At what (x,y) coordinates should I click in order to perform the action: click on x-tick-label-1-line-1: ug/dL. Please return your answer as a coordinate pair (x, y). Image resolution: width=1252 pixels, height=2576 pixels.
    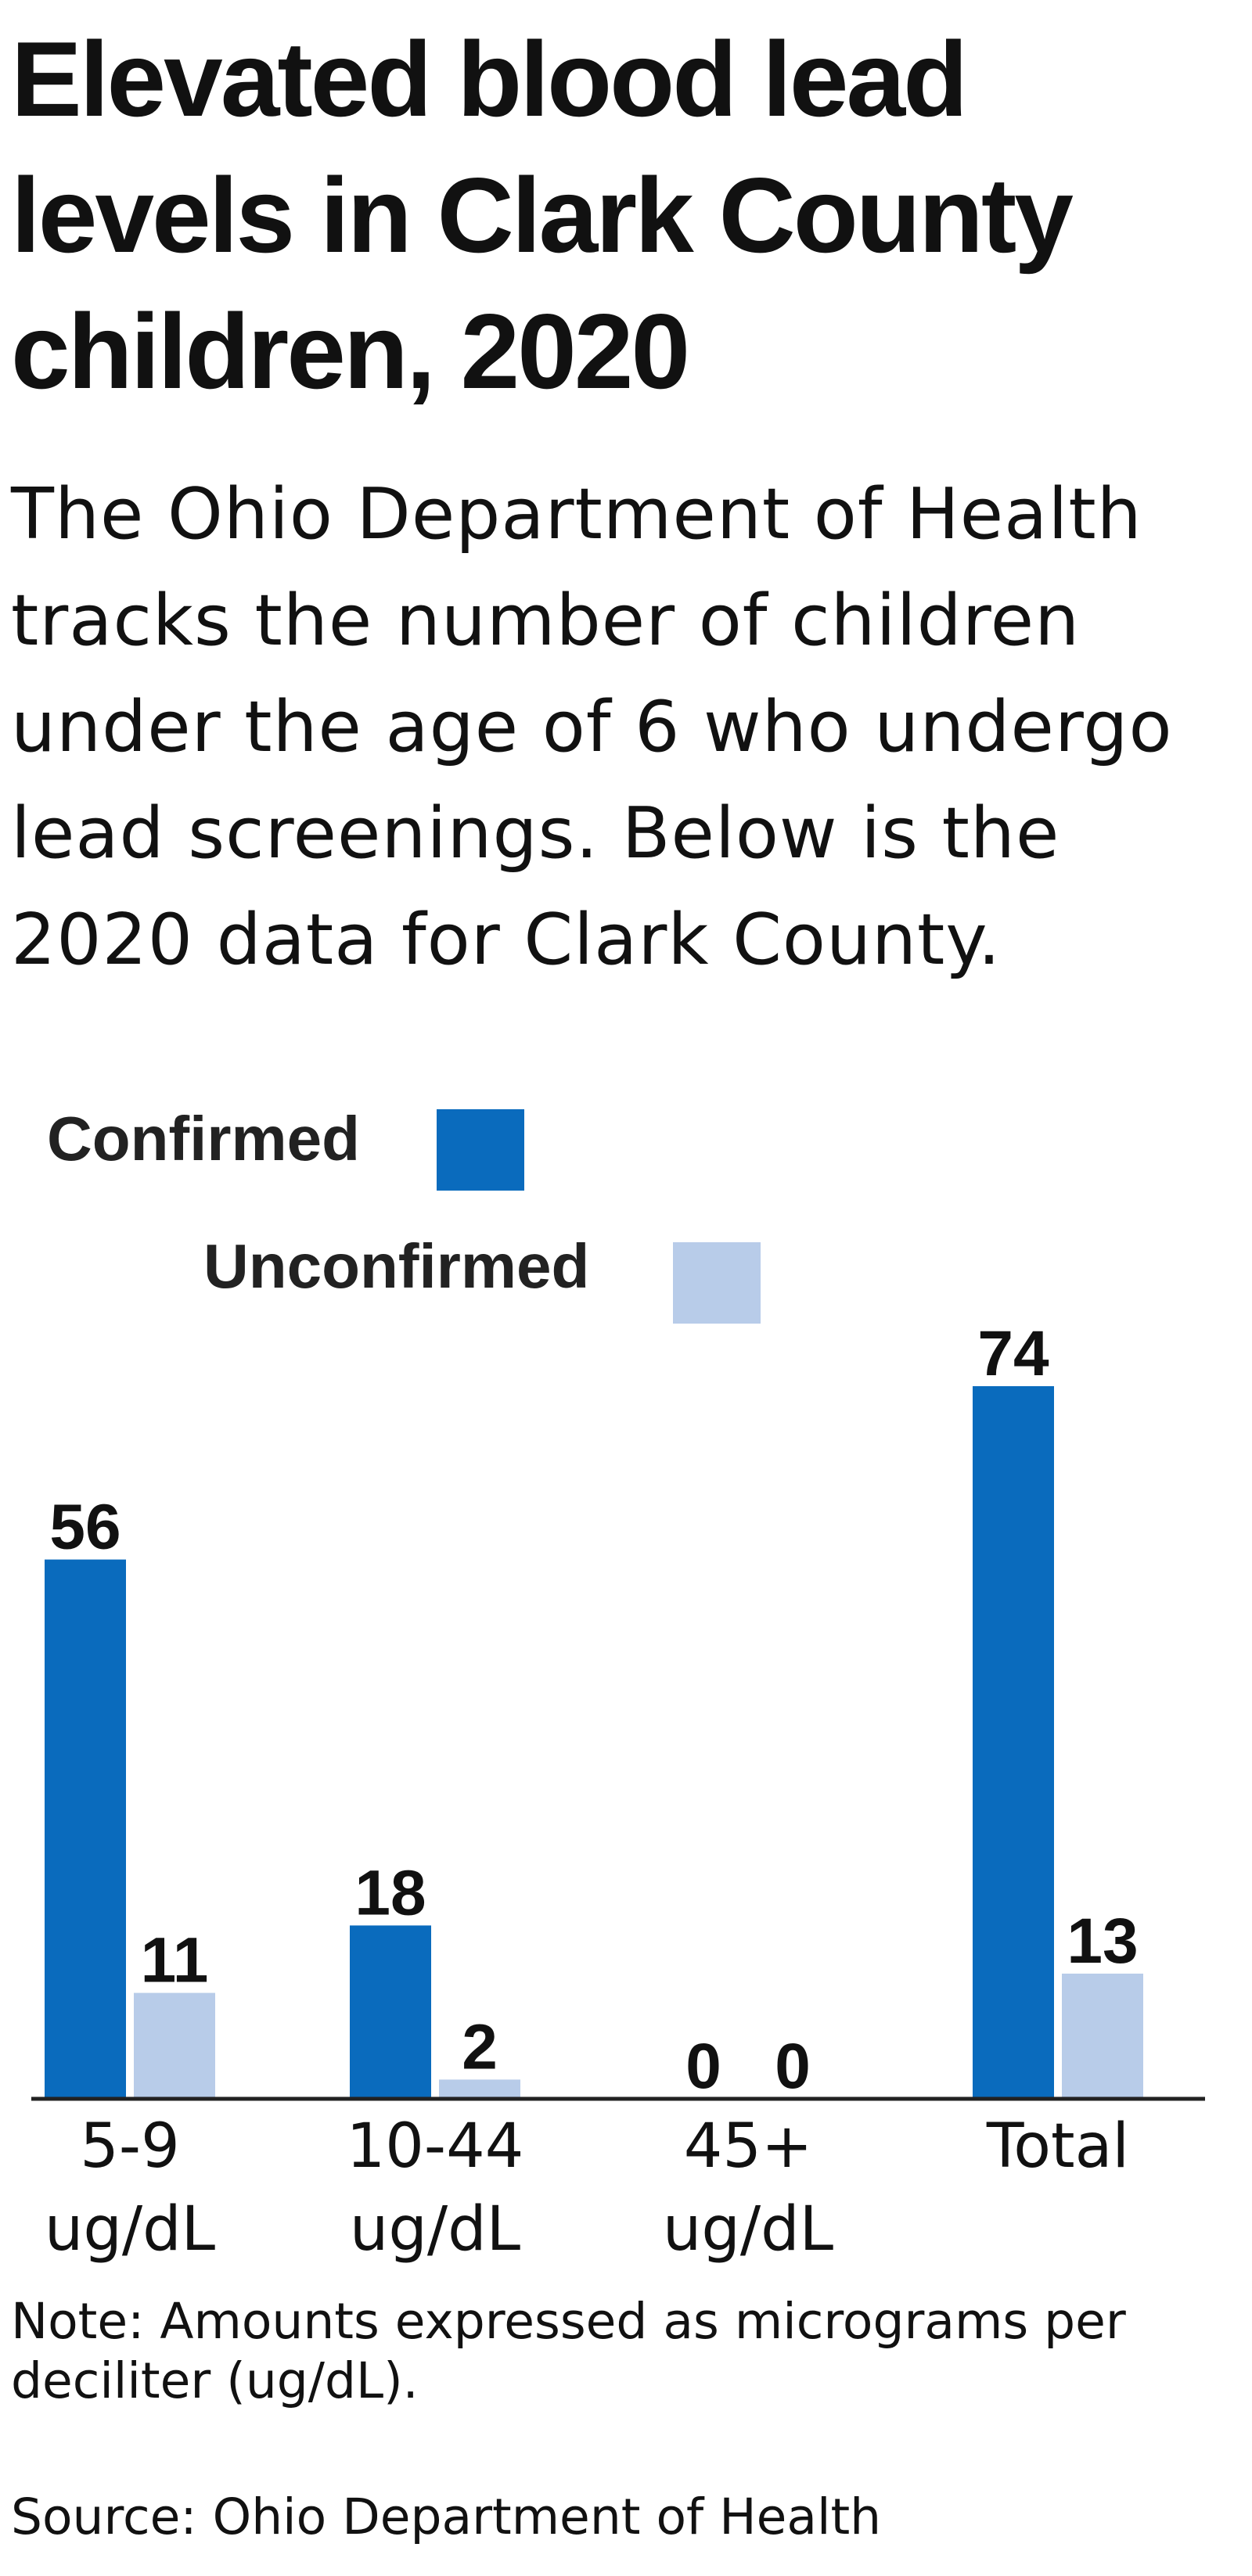
    Looking at the image, I should click on (435, 2229).